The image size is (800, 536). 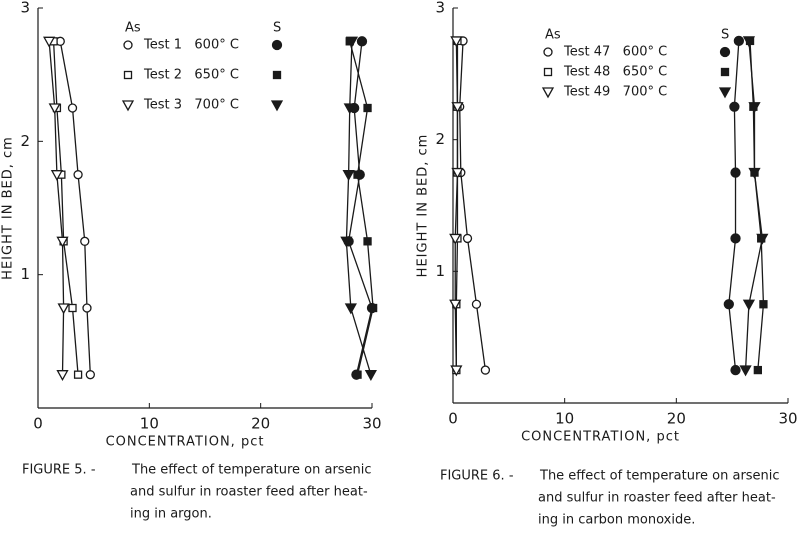 What do you see at coordinates (615, 52) in the screenshot?
I see `legend-label: Test 47 600° C` at bounding box center [615, 52].